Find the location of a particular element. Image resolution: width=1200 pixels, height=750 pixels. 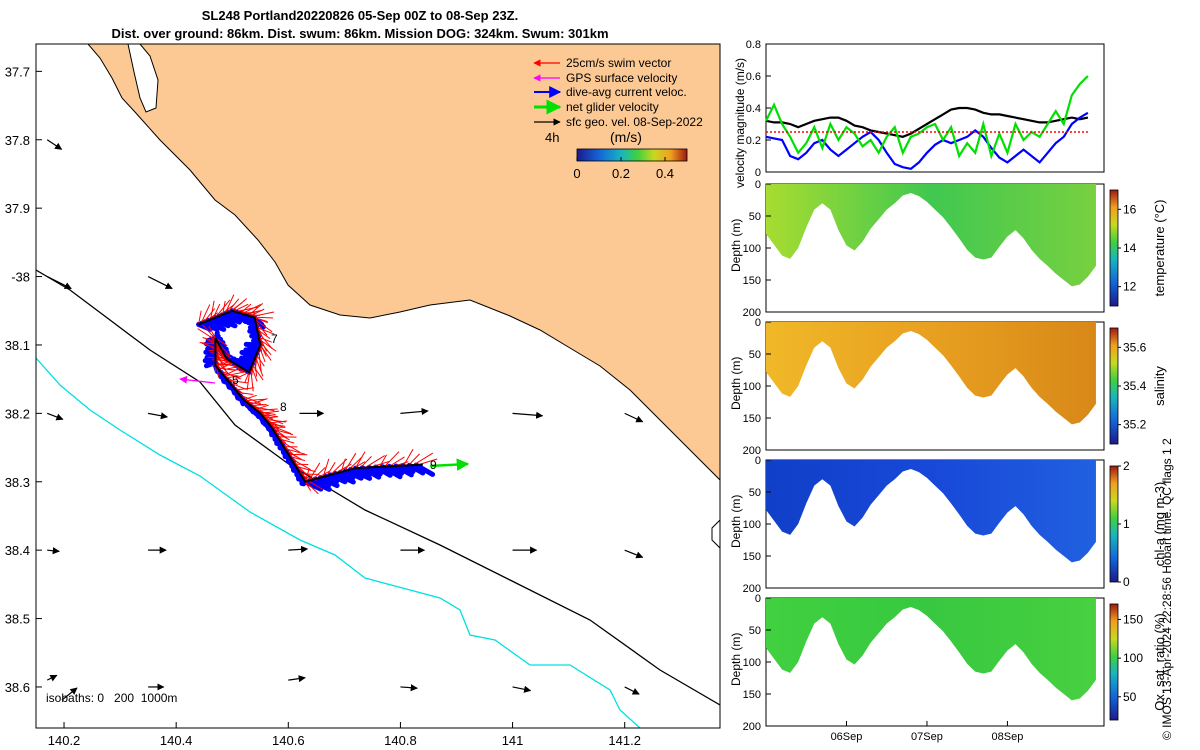

section-colorbar-tick-label: 1 is located at coordinates (1126, 524).